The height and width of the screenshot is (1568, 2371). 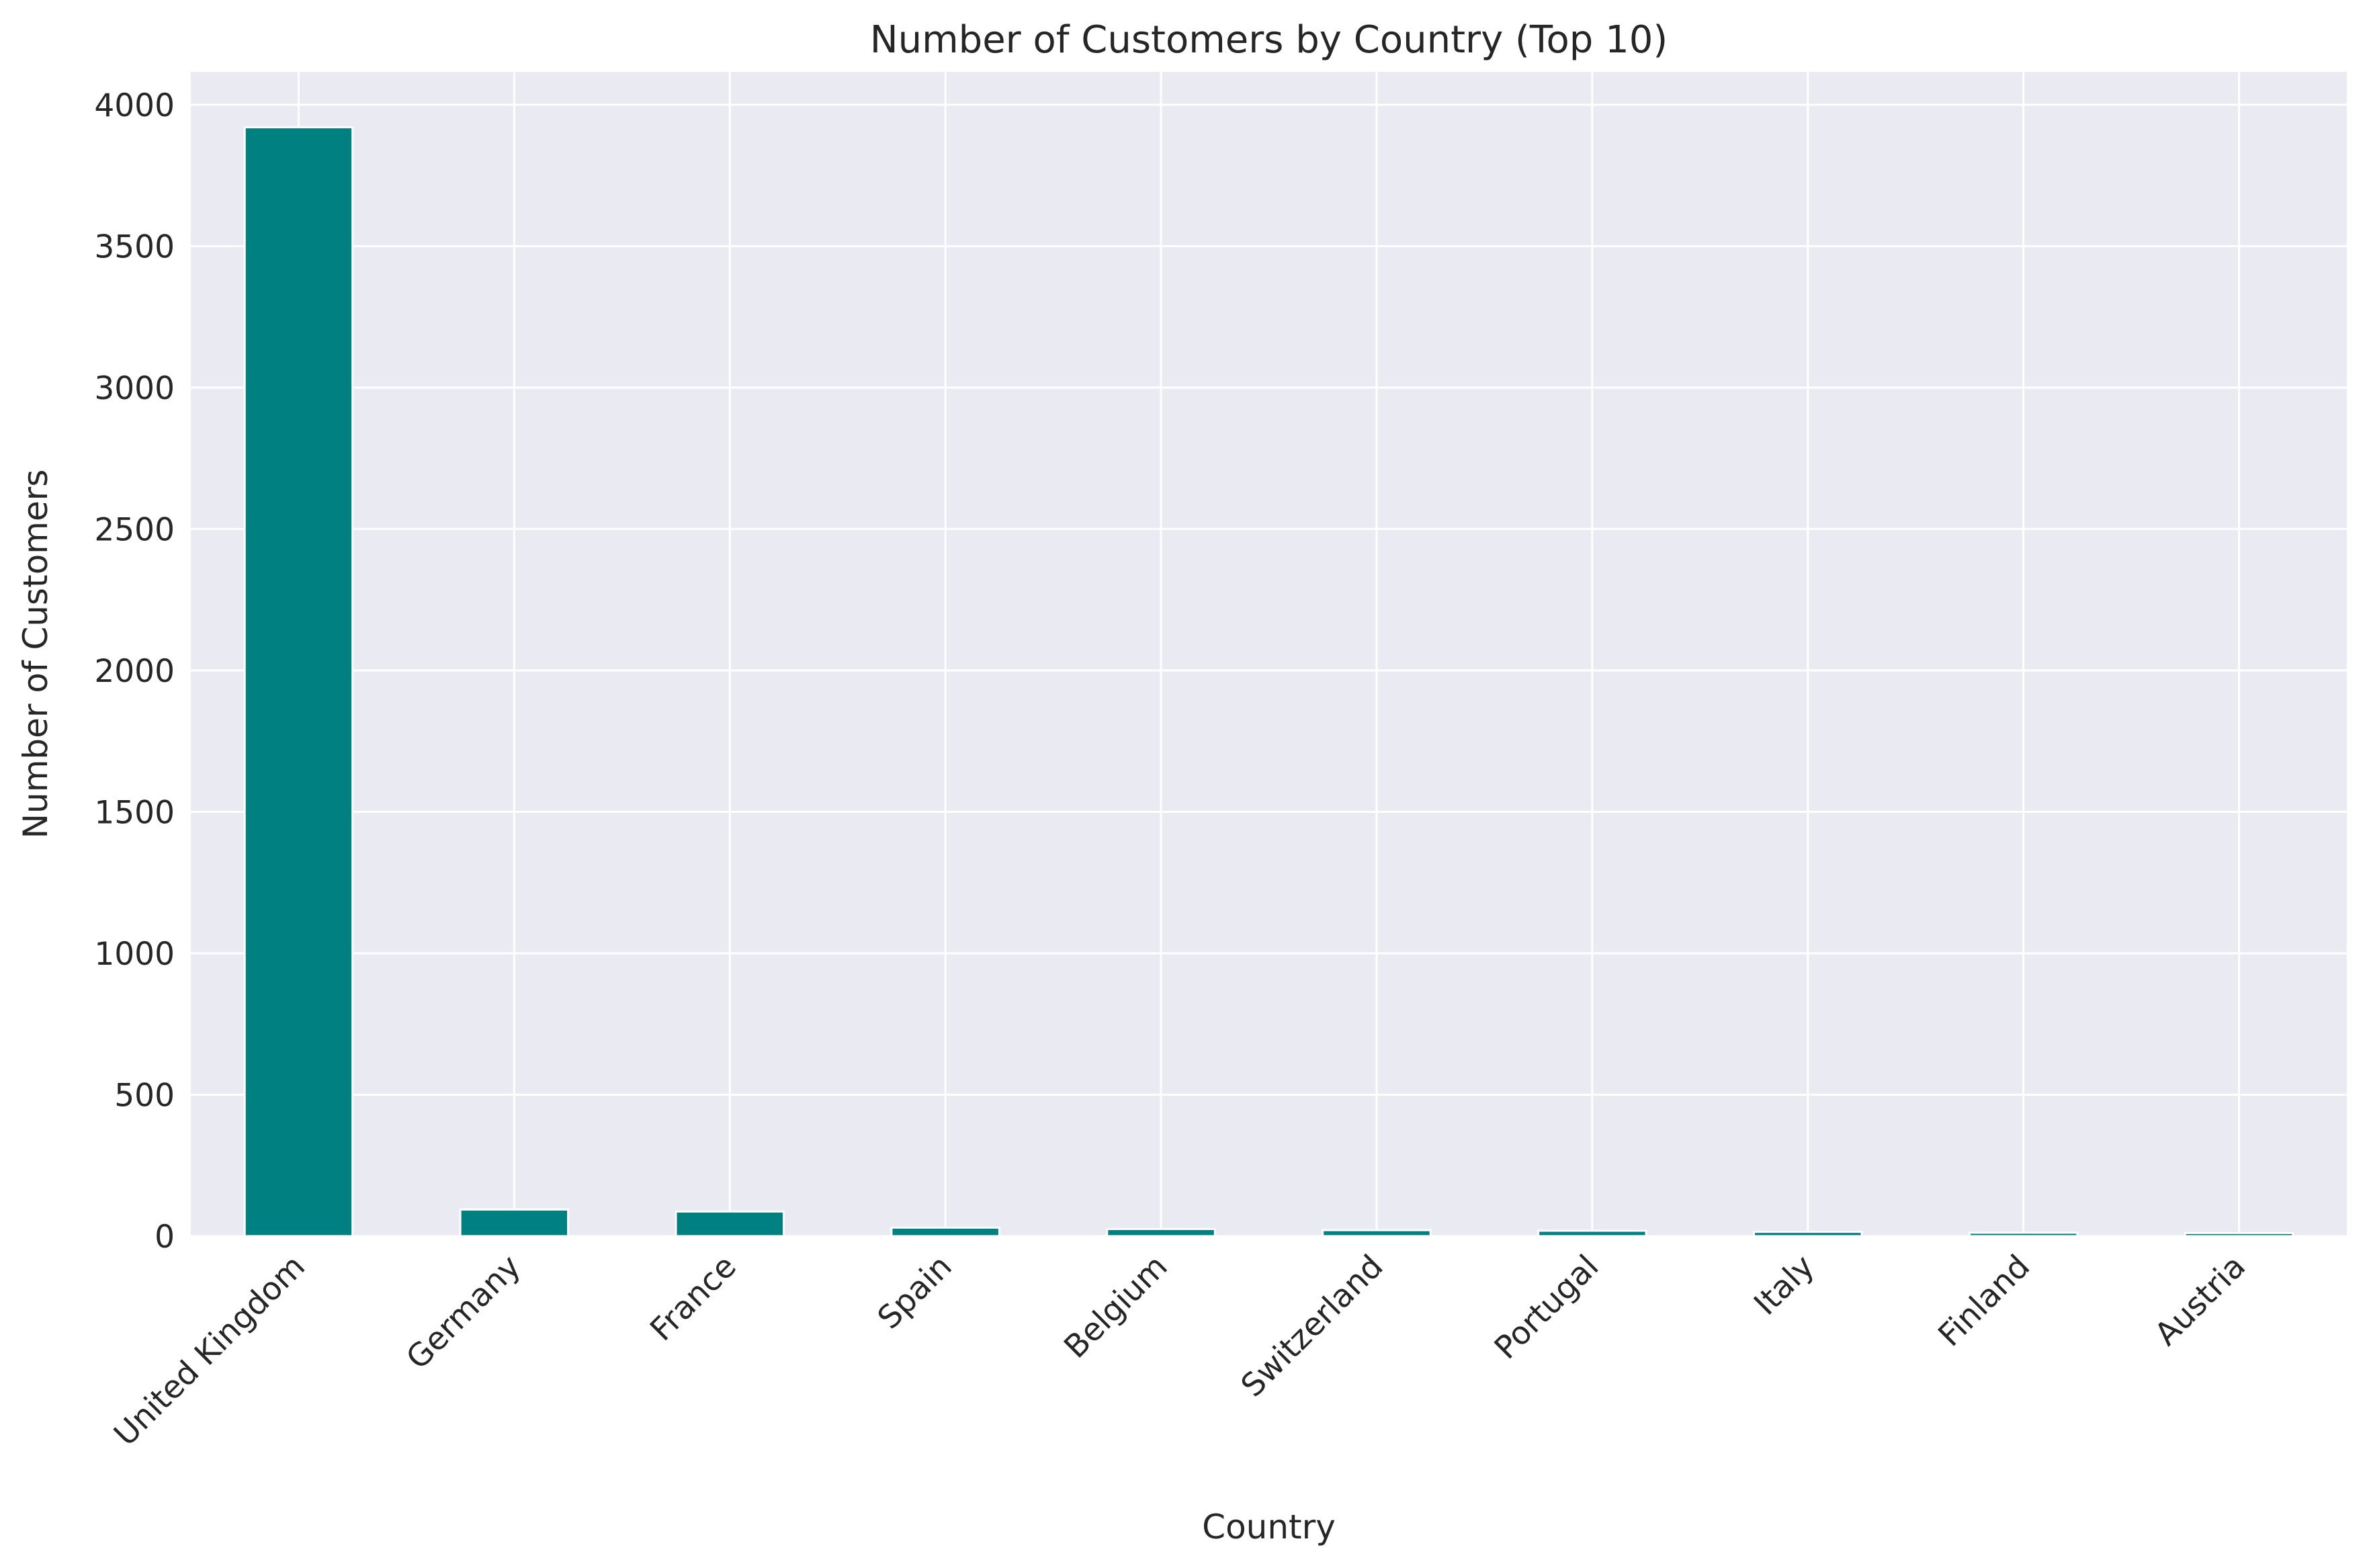 What do you see at coordinates (134, 812) in the screenshot?
I see `y-tick-label: 1500` at bounding box center [134, 812].